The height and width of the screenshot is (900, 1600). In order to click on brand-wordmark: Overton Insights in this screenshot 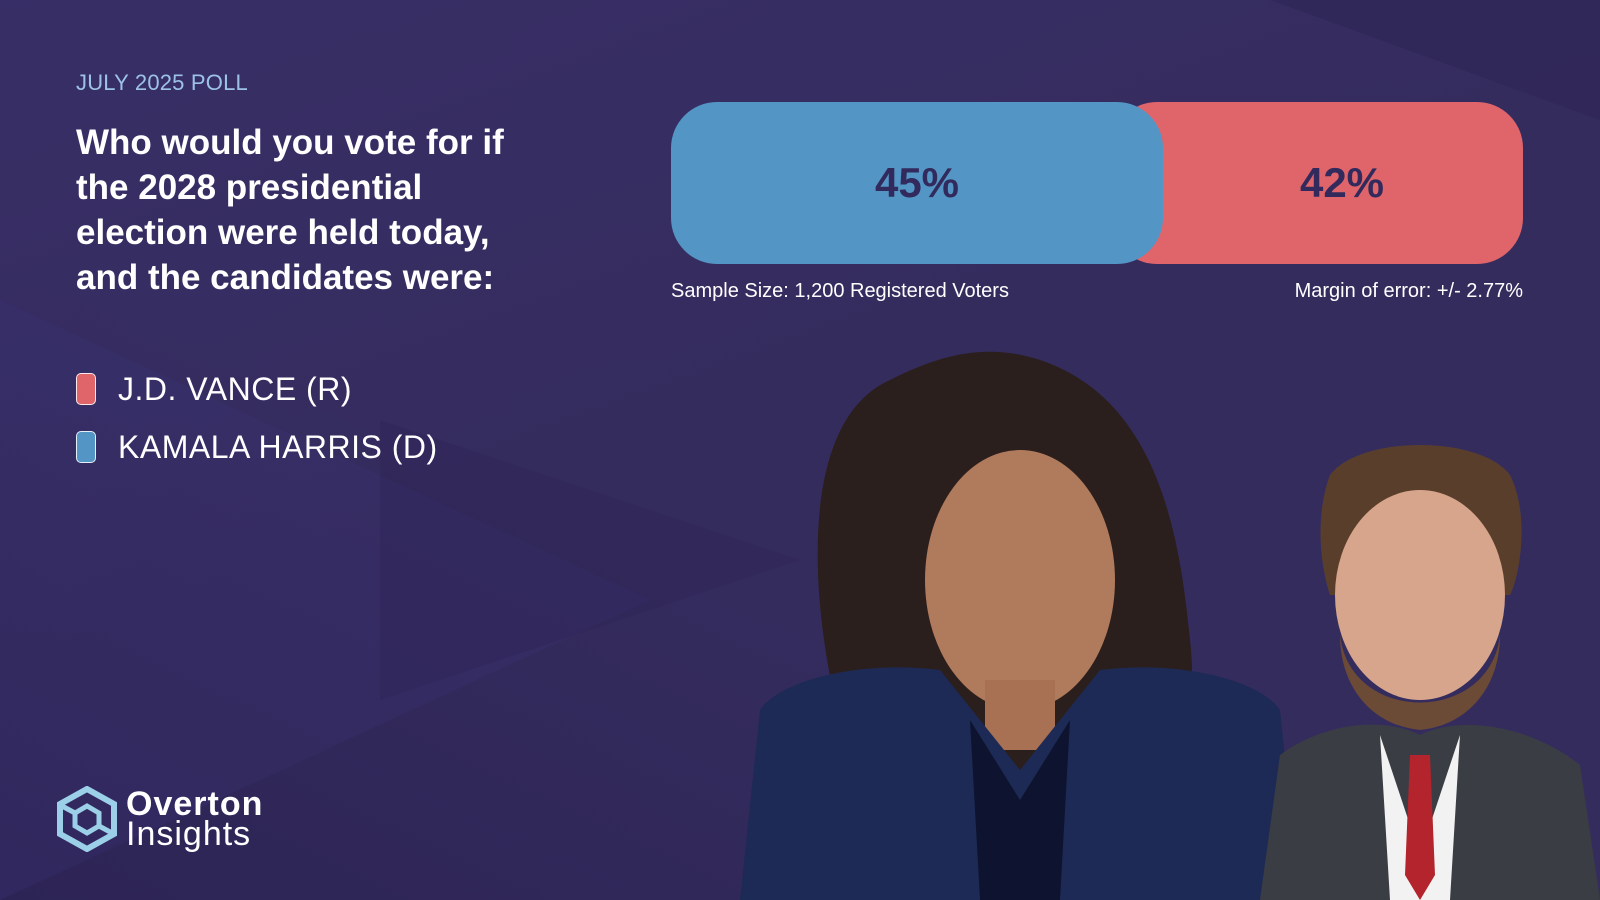, I will do `click(195, 819)`.